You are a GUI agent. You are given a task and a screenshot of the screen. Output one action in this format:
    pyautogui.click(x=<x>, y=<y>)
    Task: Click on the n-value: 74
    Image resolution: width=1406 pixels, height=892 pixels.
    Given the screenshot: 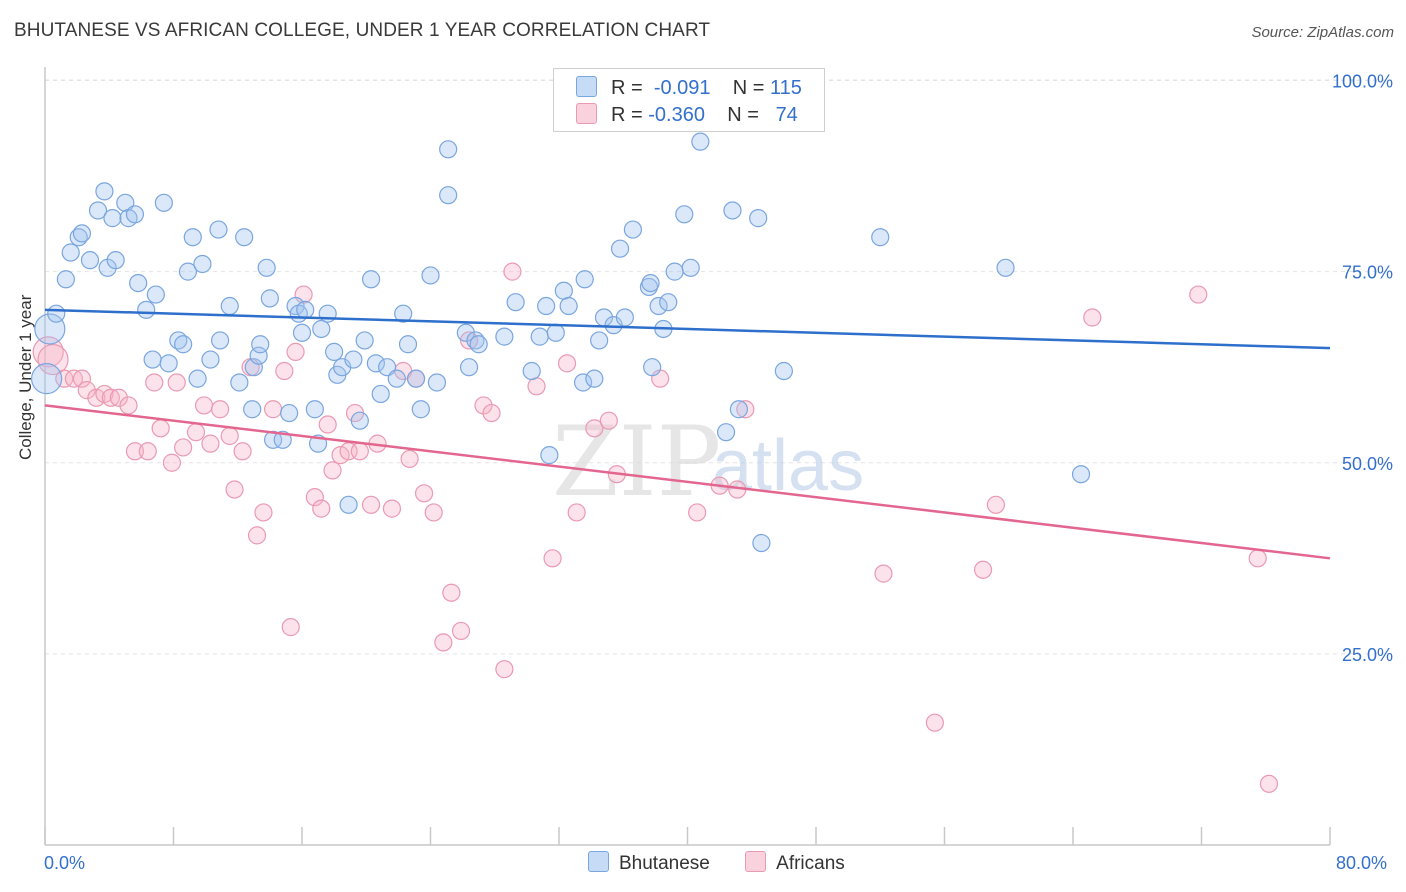 What is the action you would take?
    pyautogui.click(x=786, y=115)
    